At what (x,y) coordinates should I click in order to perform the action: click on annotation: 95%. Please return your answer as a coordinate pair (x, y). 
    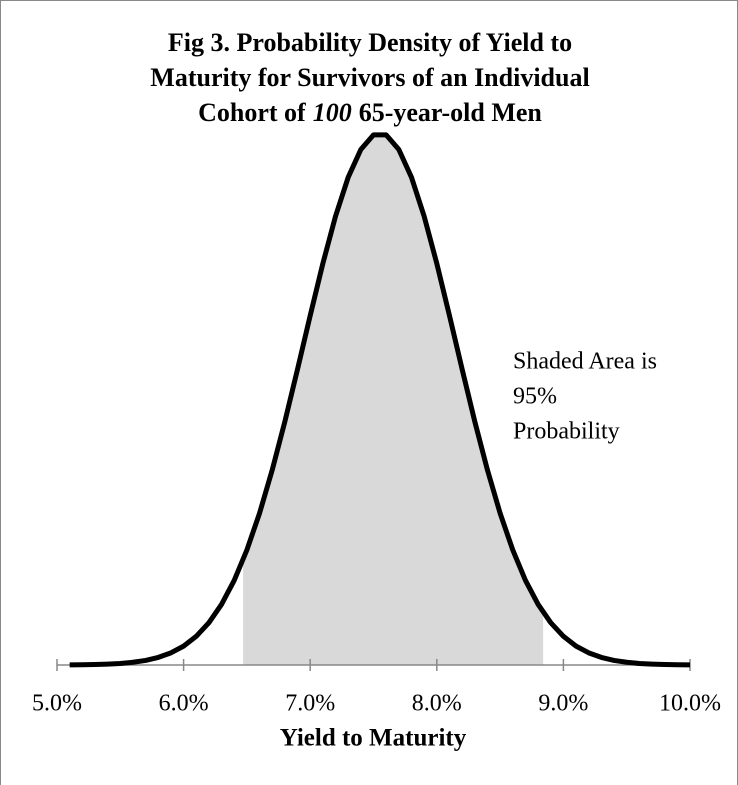
    Looking at the image, I should click on (535, 397).